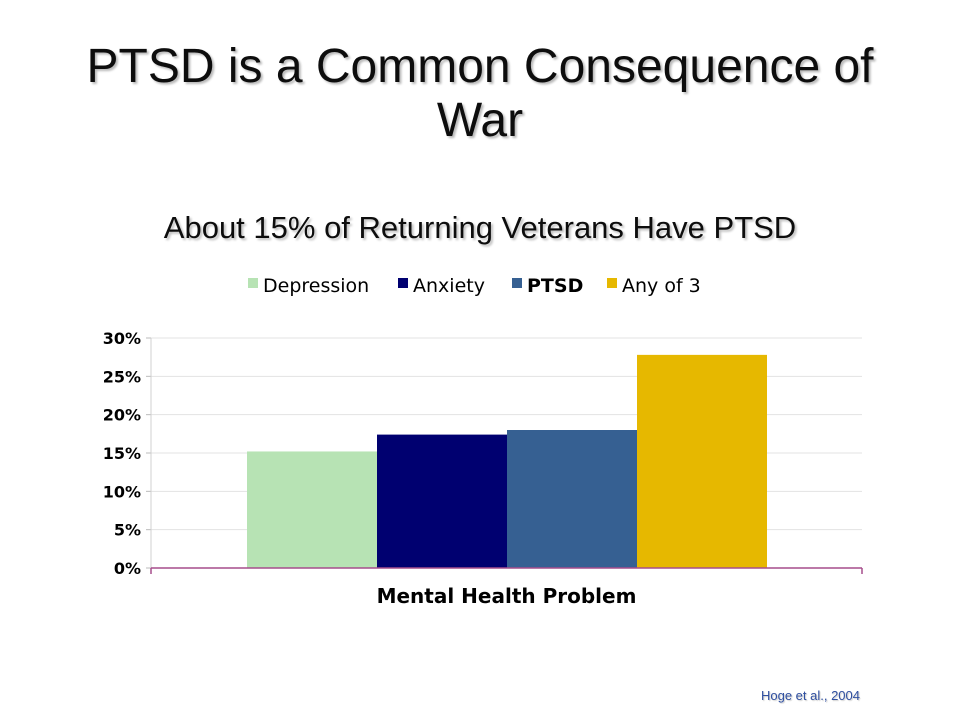  Describe the element at coordinates (122, 376) in the screenshot. I see `y-tick-label: 25%` at that location.